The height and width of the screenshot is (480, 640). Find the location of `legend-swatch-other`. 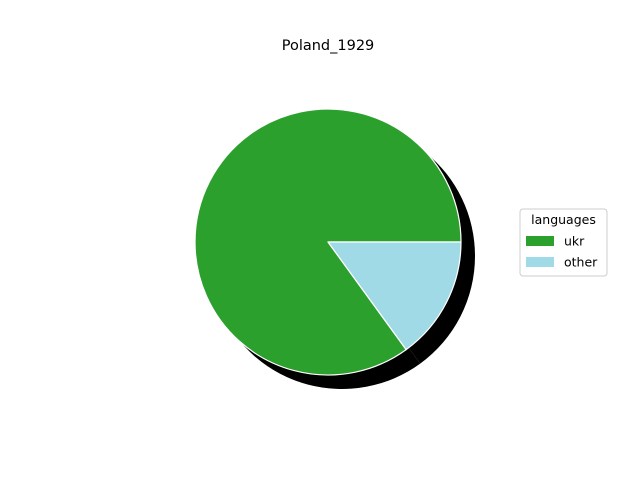

legend-swatch-other is located at coordinates (540, 262).